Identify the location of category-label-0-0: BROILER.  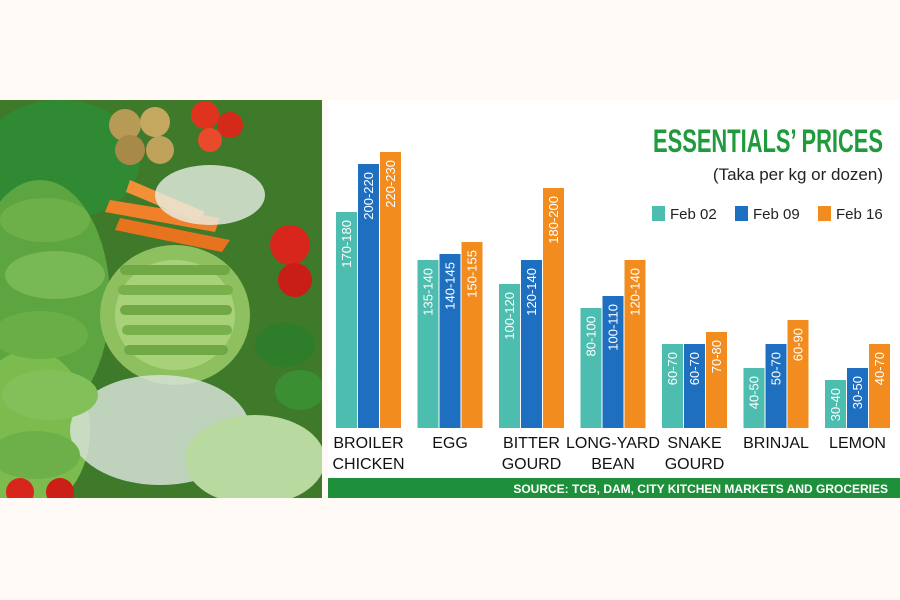
(368, 443).